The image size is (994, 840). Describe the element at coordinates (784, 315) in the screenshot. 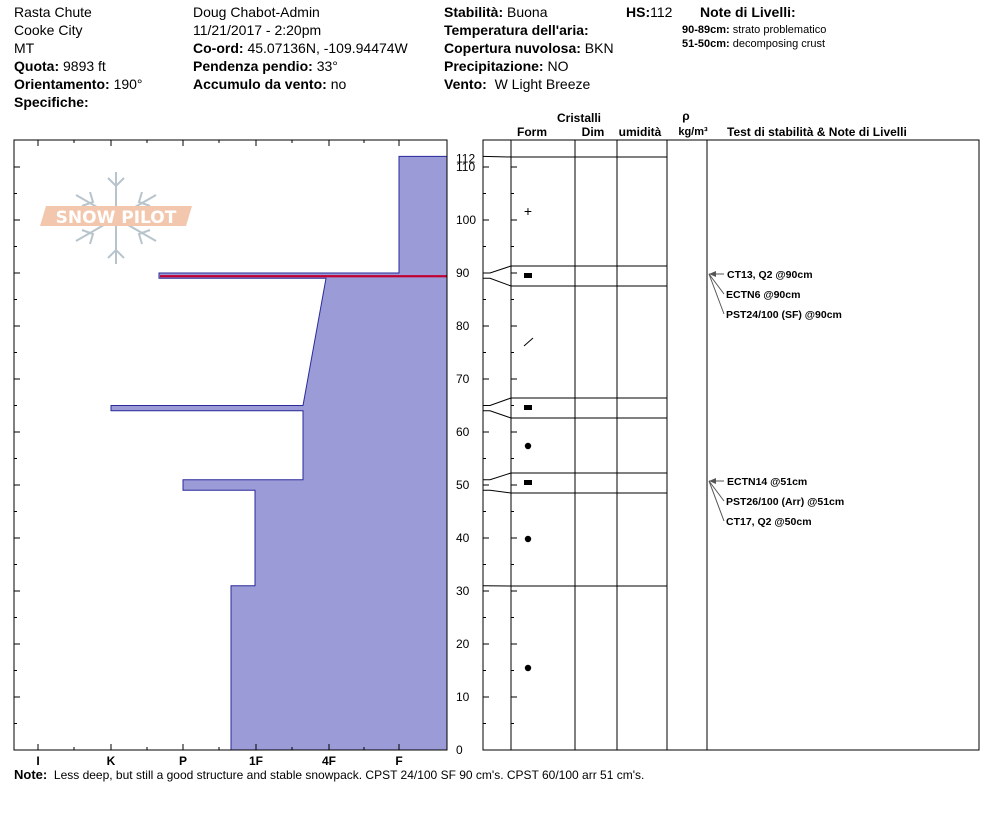

I see `stability-test-label: PST24/100 (SF) @90cm` at that location.